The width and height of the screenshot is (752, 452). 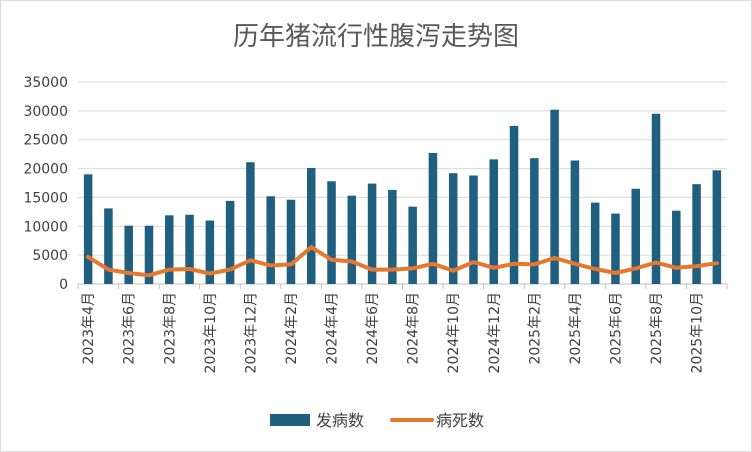 I want to click on legend-swatch-发病数, so click(x=290, y=420).